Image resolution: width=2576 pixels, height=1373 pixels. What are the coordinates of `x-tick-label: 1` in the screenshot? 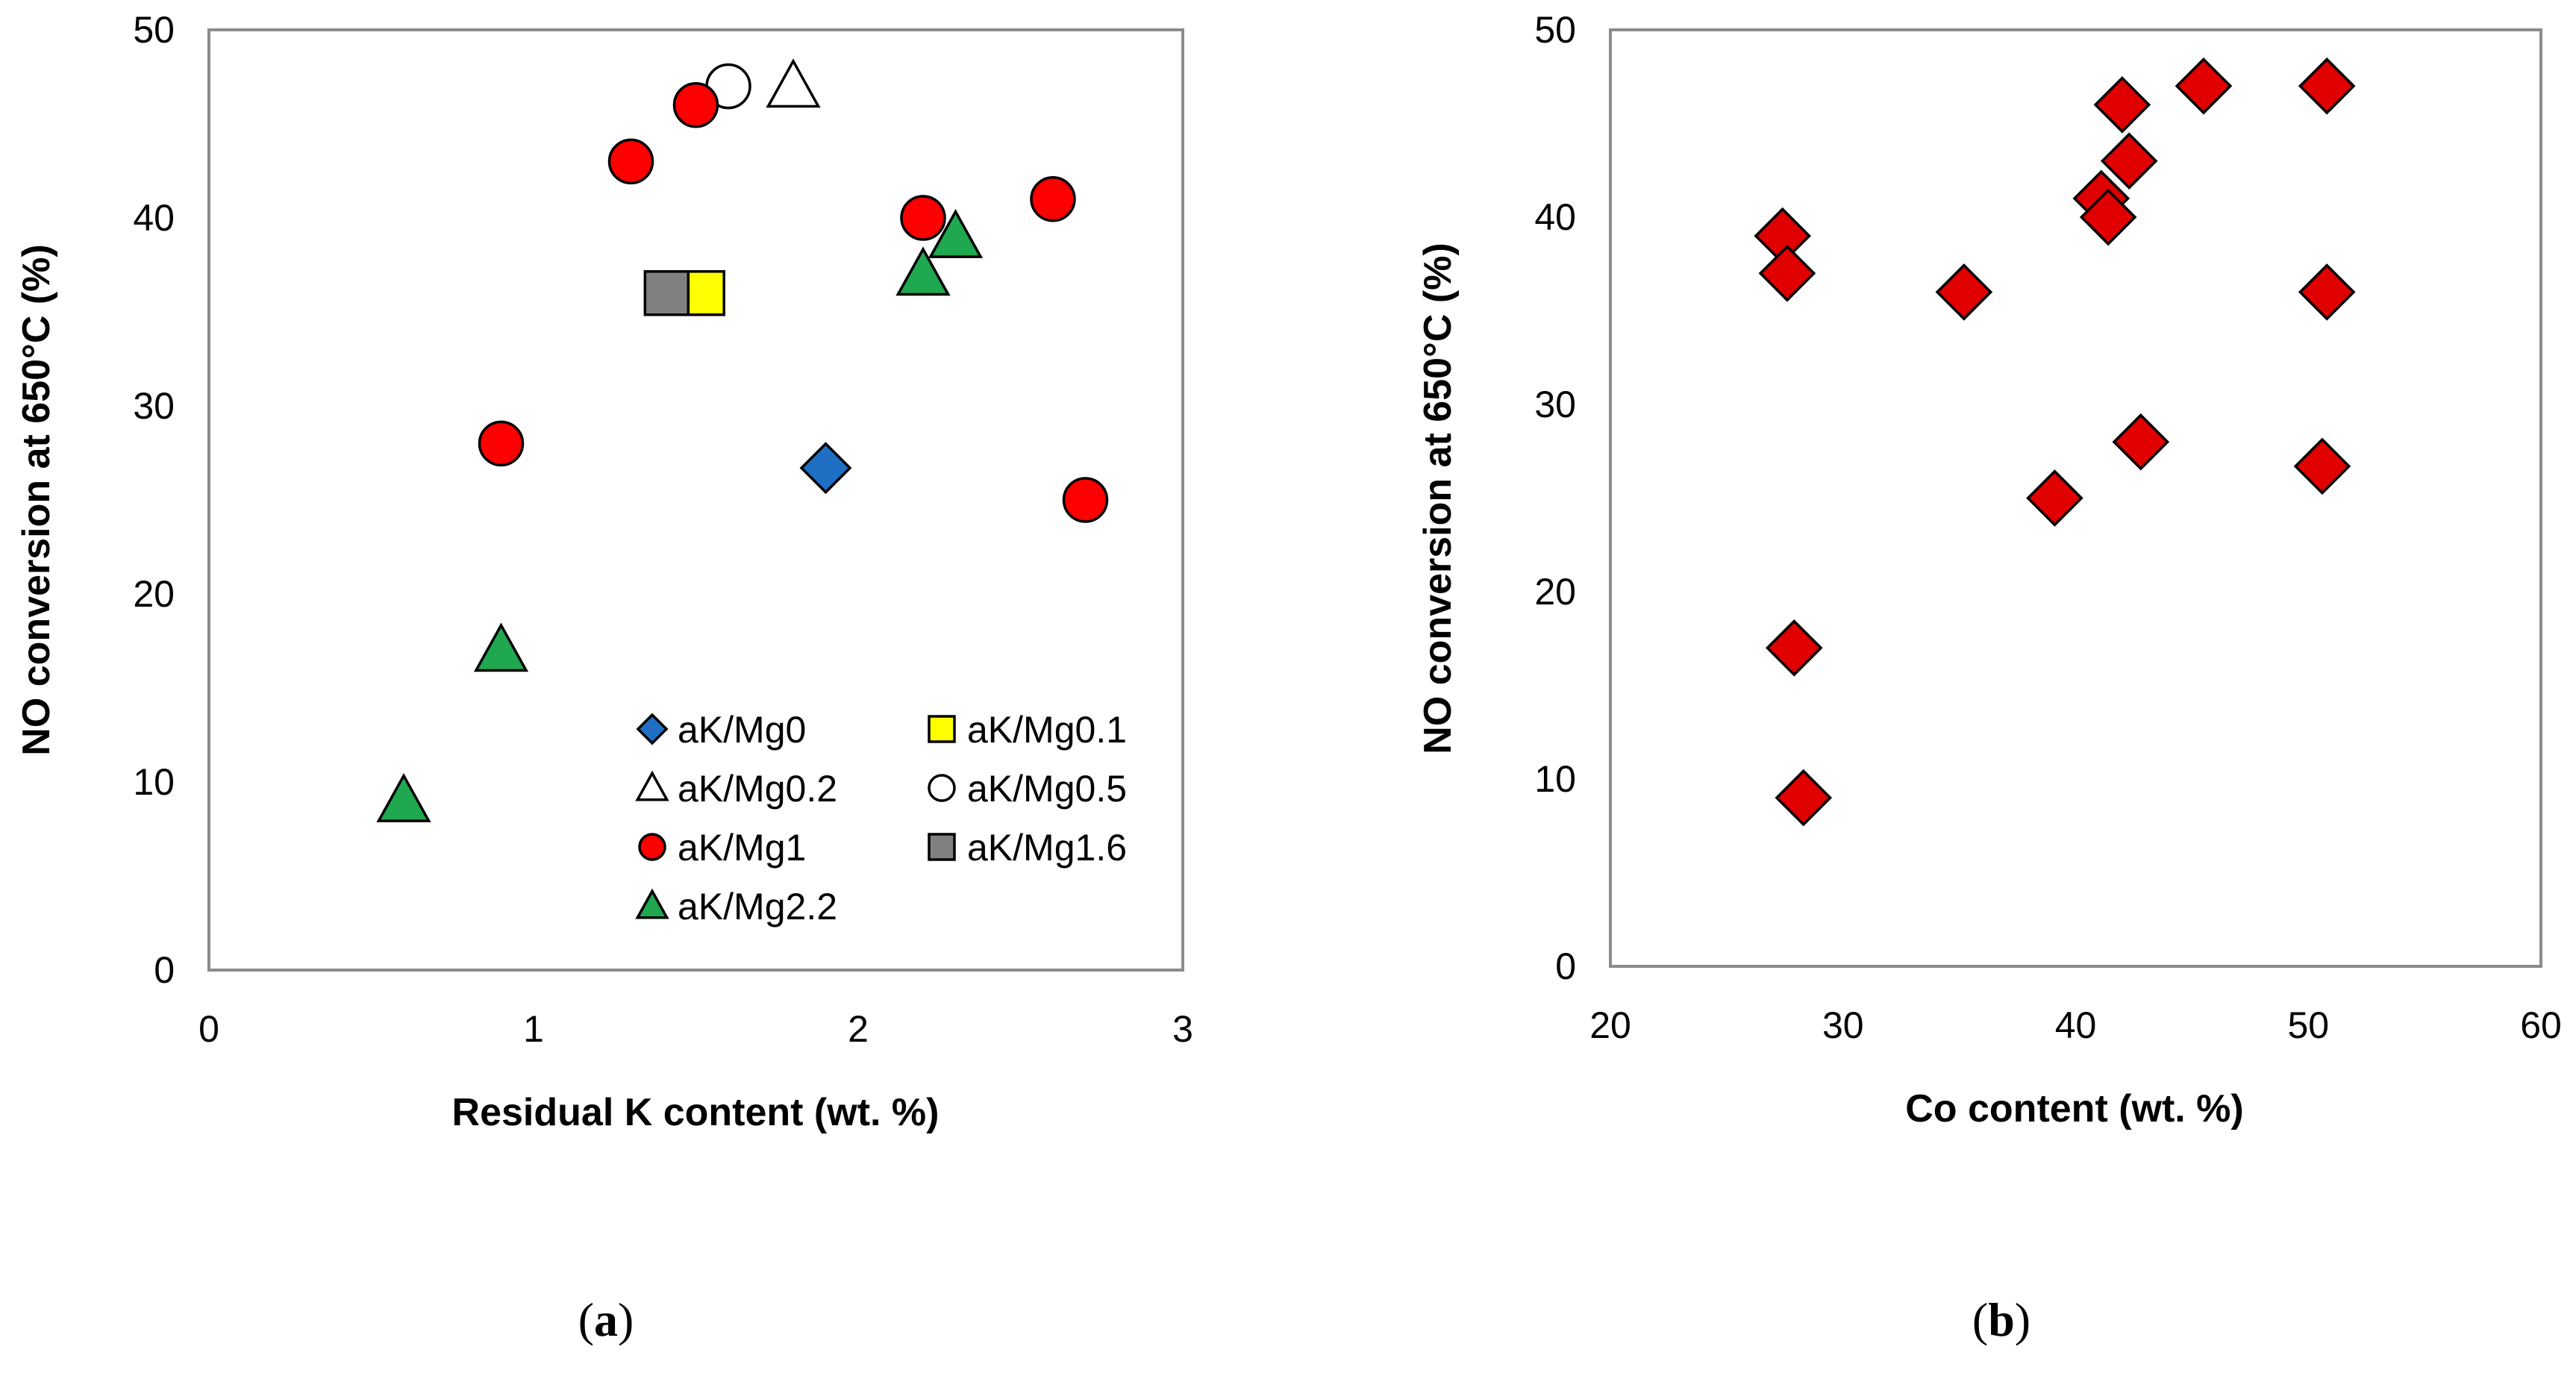 It's located at (533, 1029).